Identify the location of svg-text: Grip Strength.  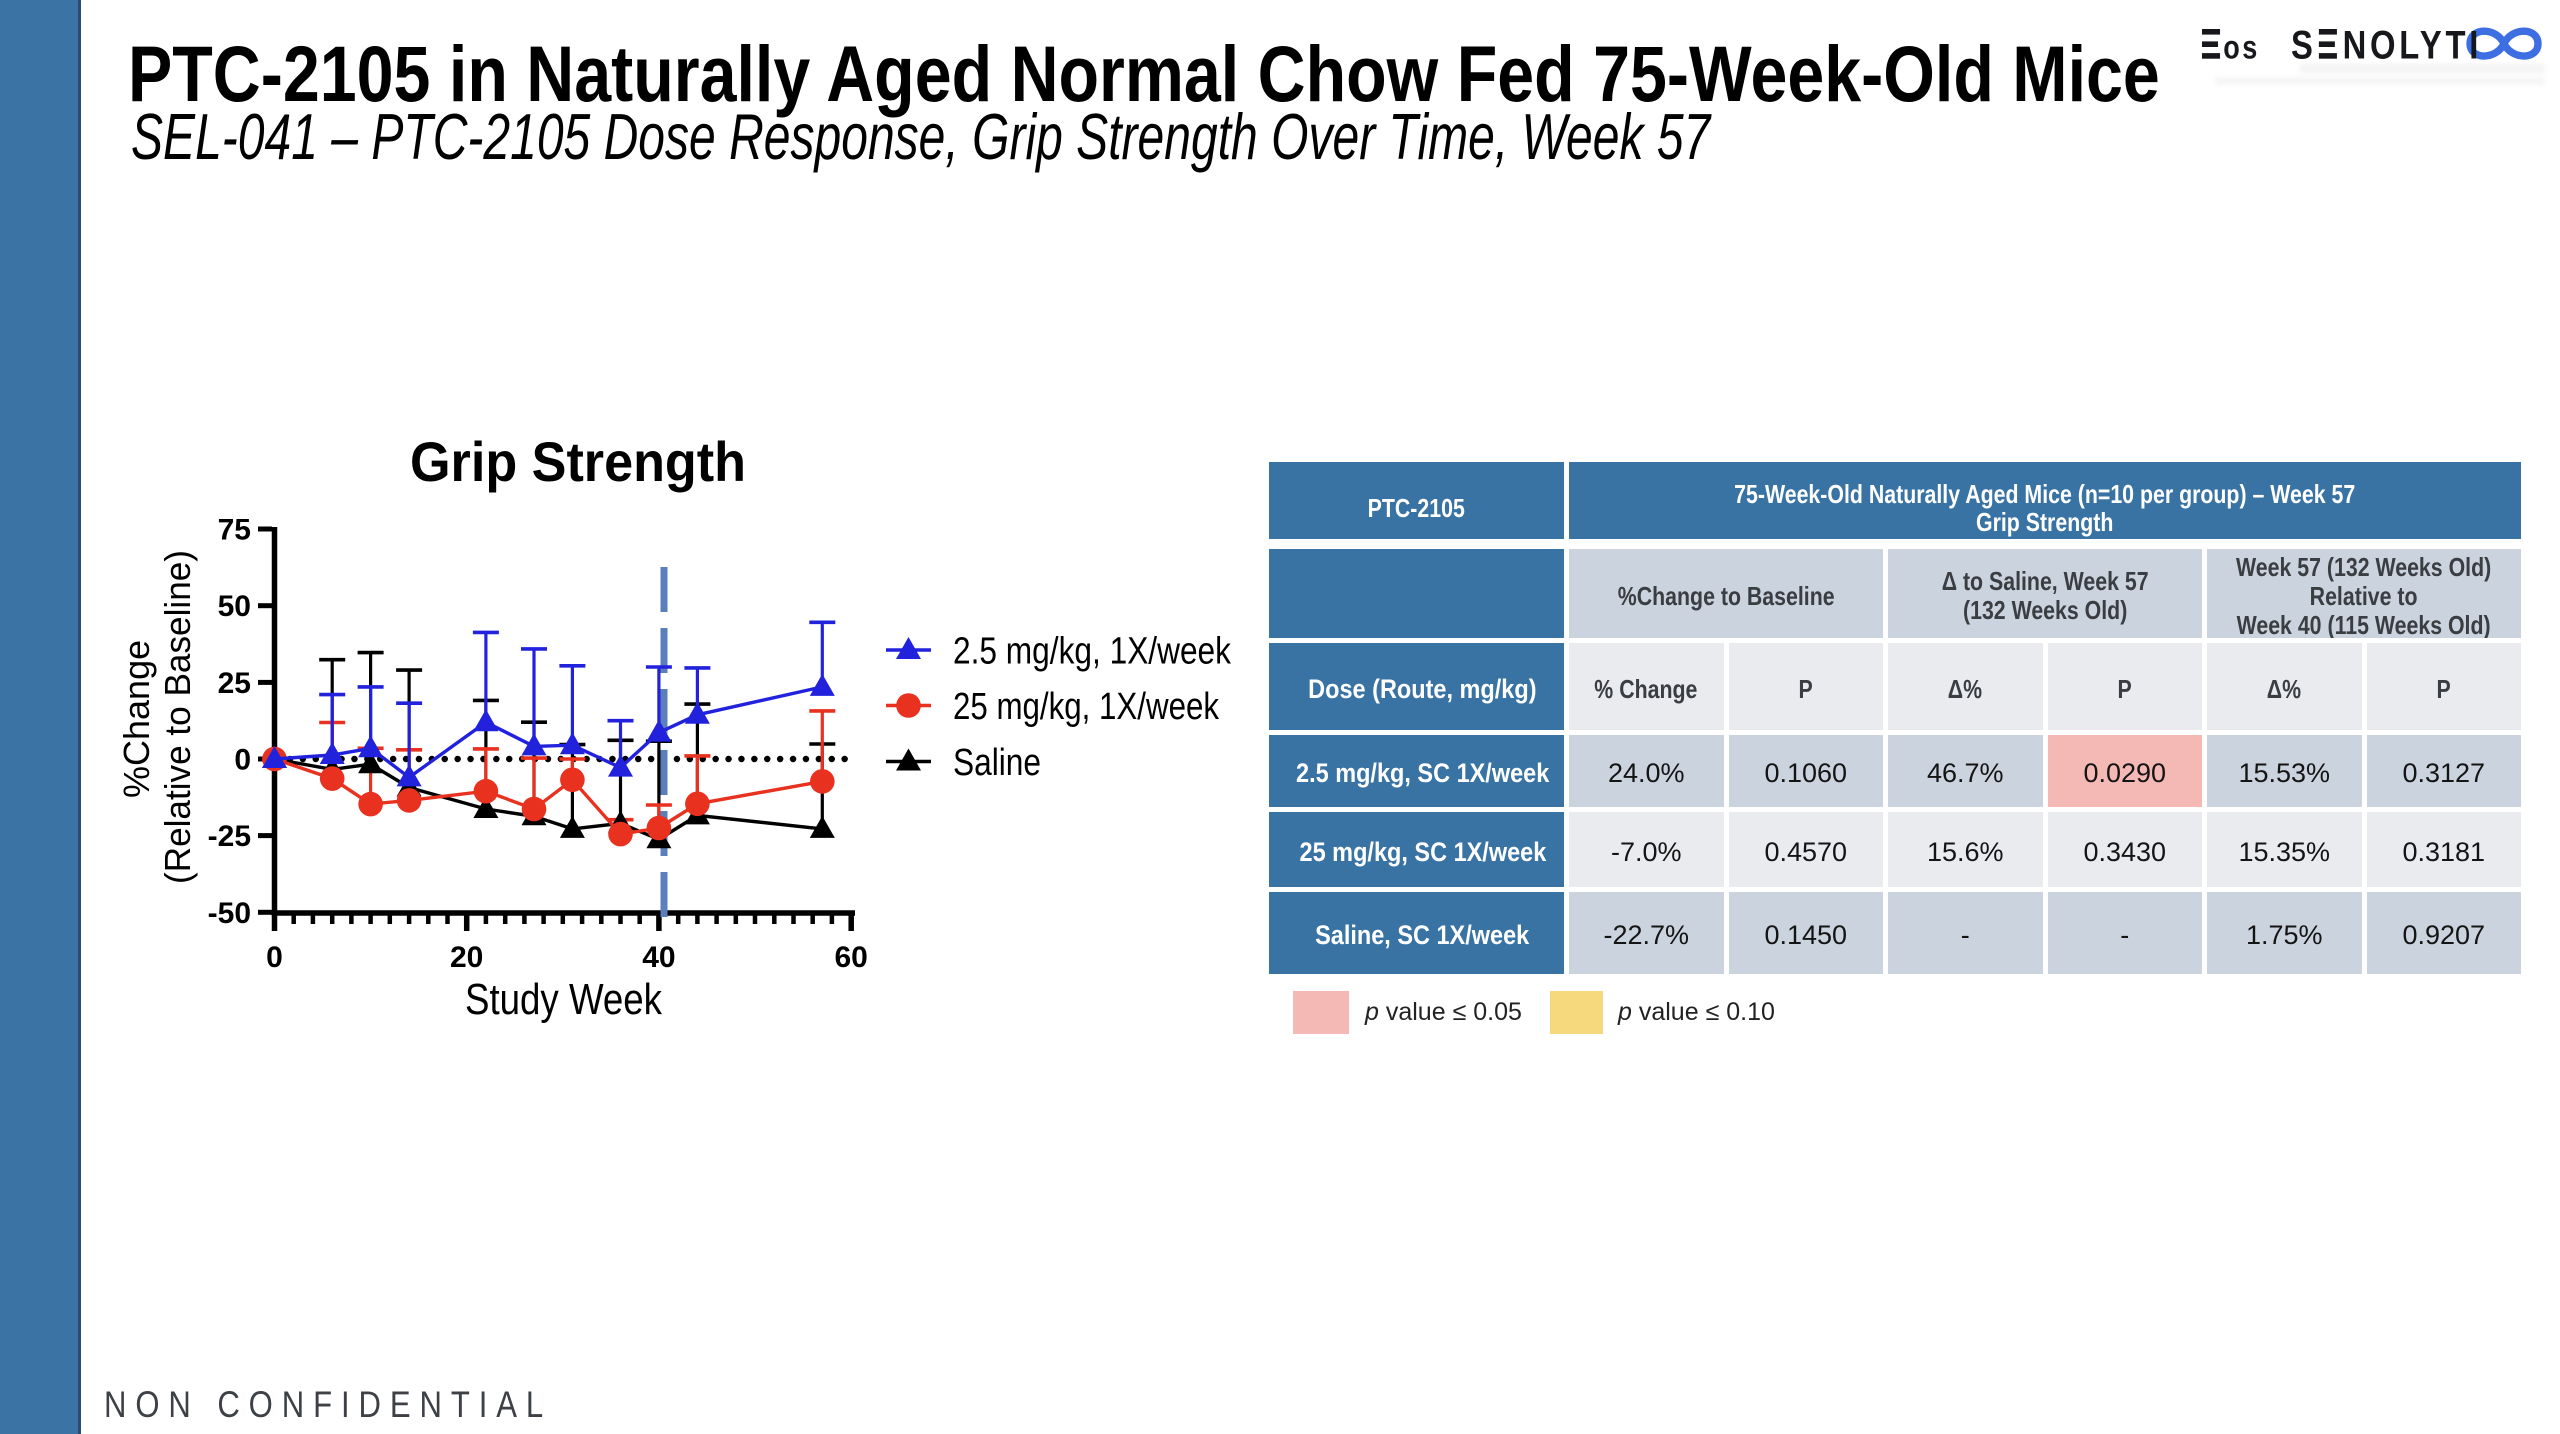
(578, 461).